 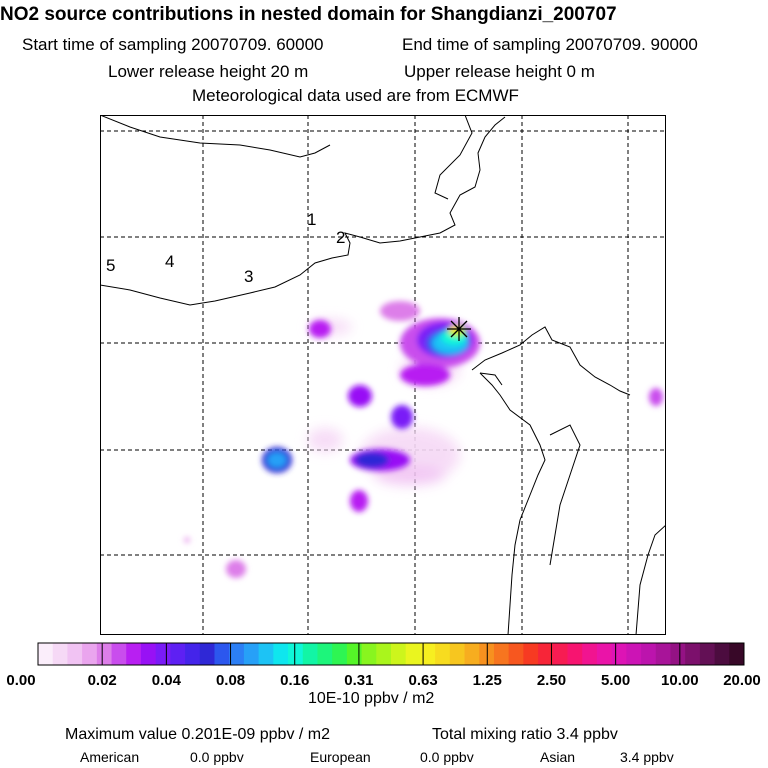 I want to click on colorbar-tick-label: 0.08, so click(x=230, y=680).